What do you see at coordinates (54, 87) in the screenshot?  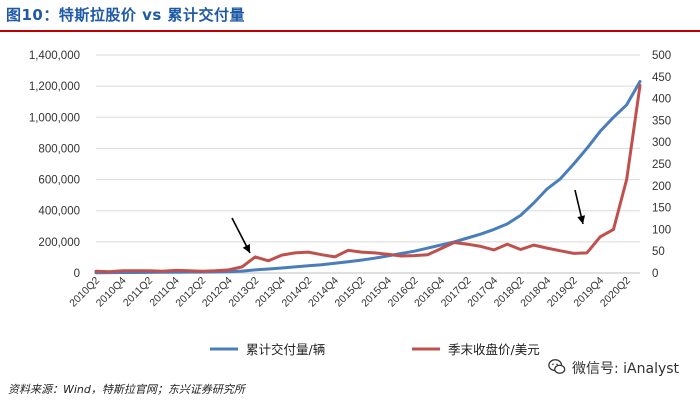 I see `y-left-tick-label: 1,200,000` at bounding box center [54, 87].